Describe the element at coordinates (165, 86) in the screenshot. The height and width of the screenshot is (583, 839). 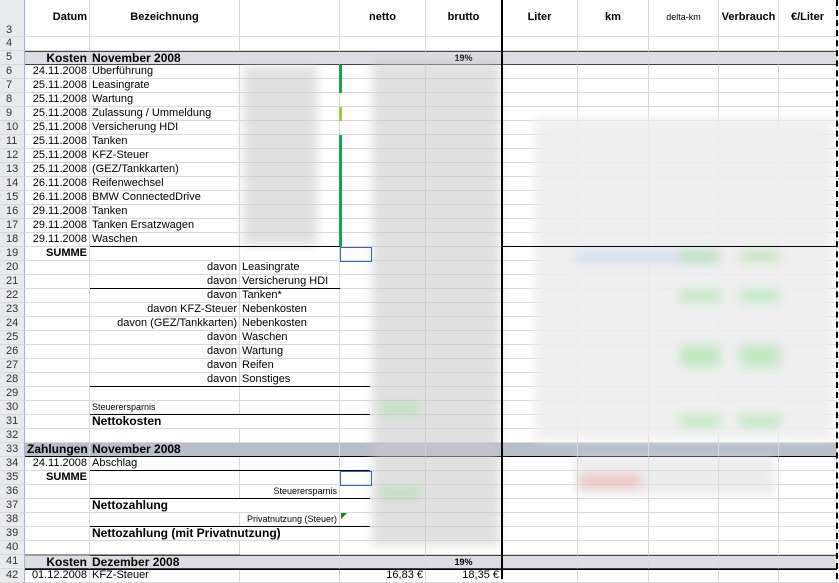
I see `cell-b: Leasingrate` at that location.